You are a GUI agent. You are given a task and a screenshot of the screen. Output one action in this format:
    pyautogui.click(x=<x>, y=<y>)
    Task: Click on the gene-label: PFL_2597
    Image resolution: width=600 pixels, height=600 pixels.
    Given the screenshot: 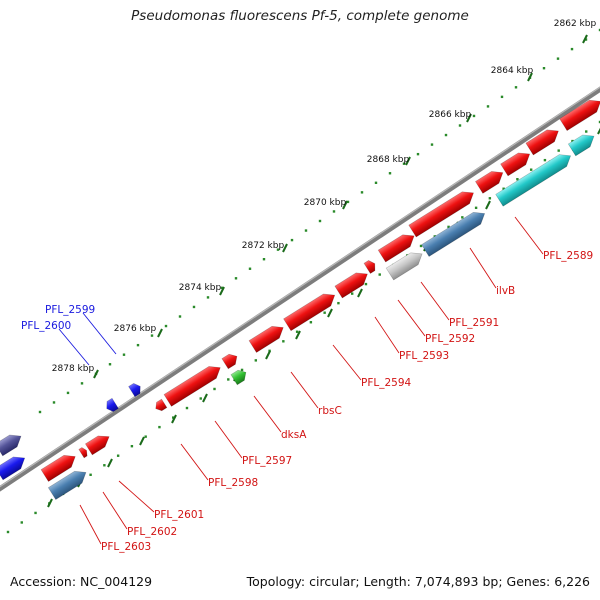 What is the action you would take?
    pyautogui.click(x=267, y=461)
    